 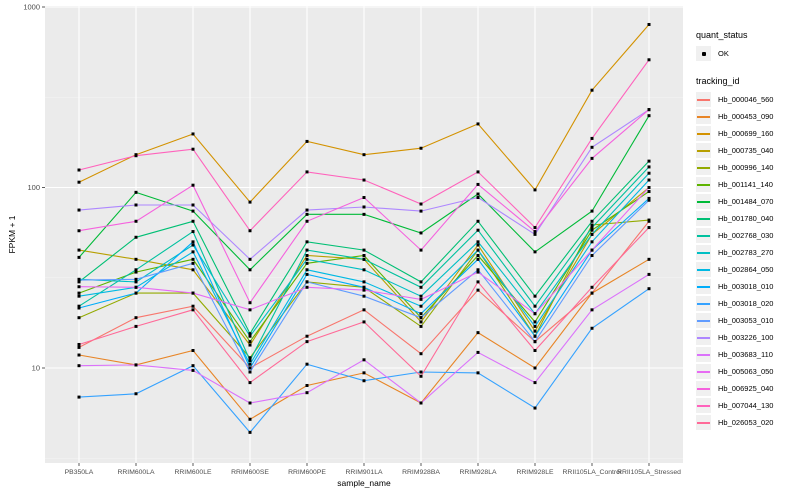 I want to click on legend-item-label: Hb_003683_110, so click(x=745, y=354).